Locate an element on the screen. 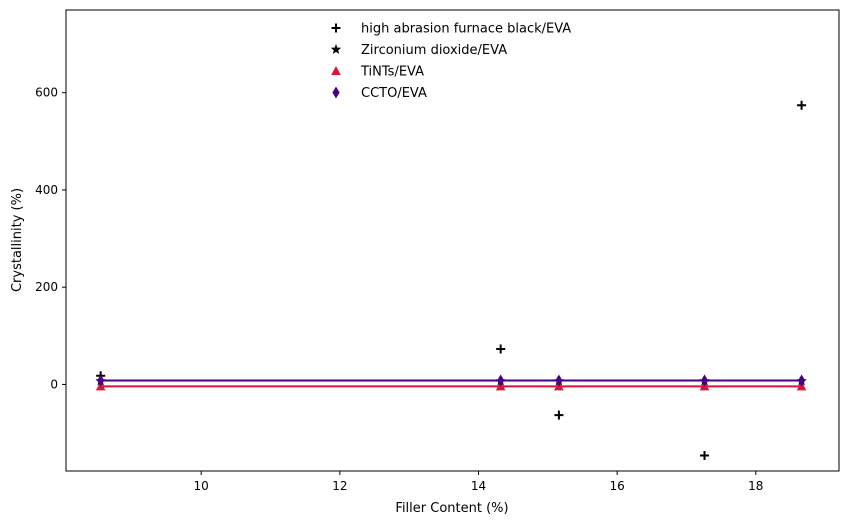 This screenshot has height=525, width=850. y-tick-label: 200 is located at coordinates (46, 287).